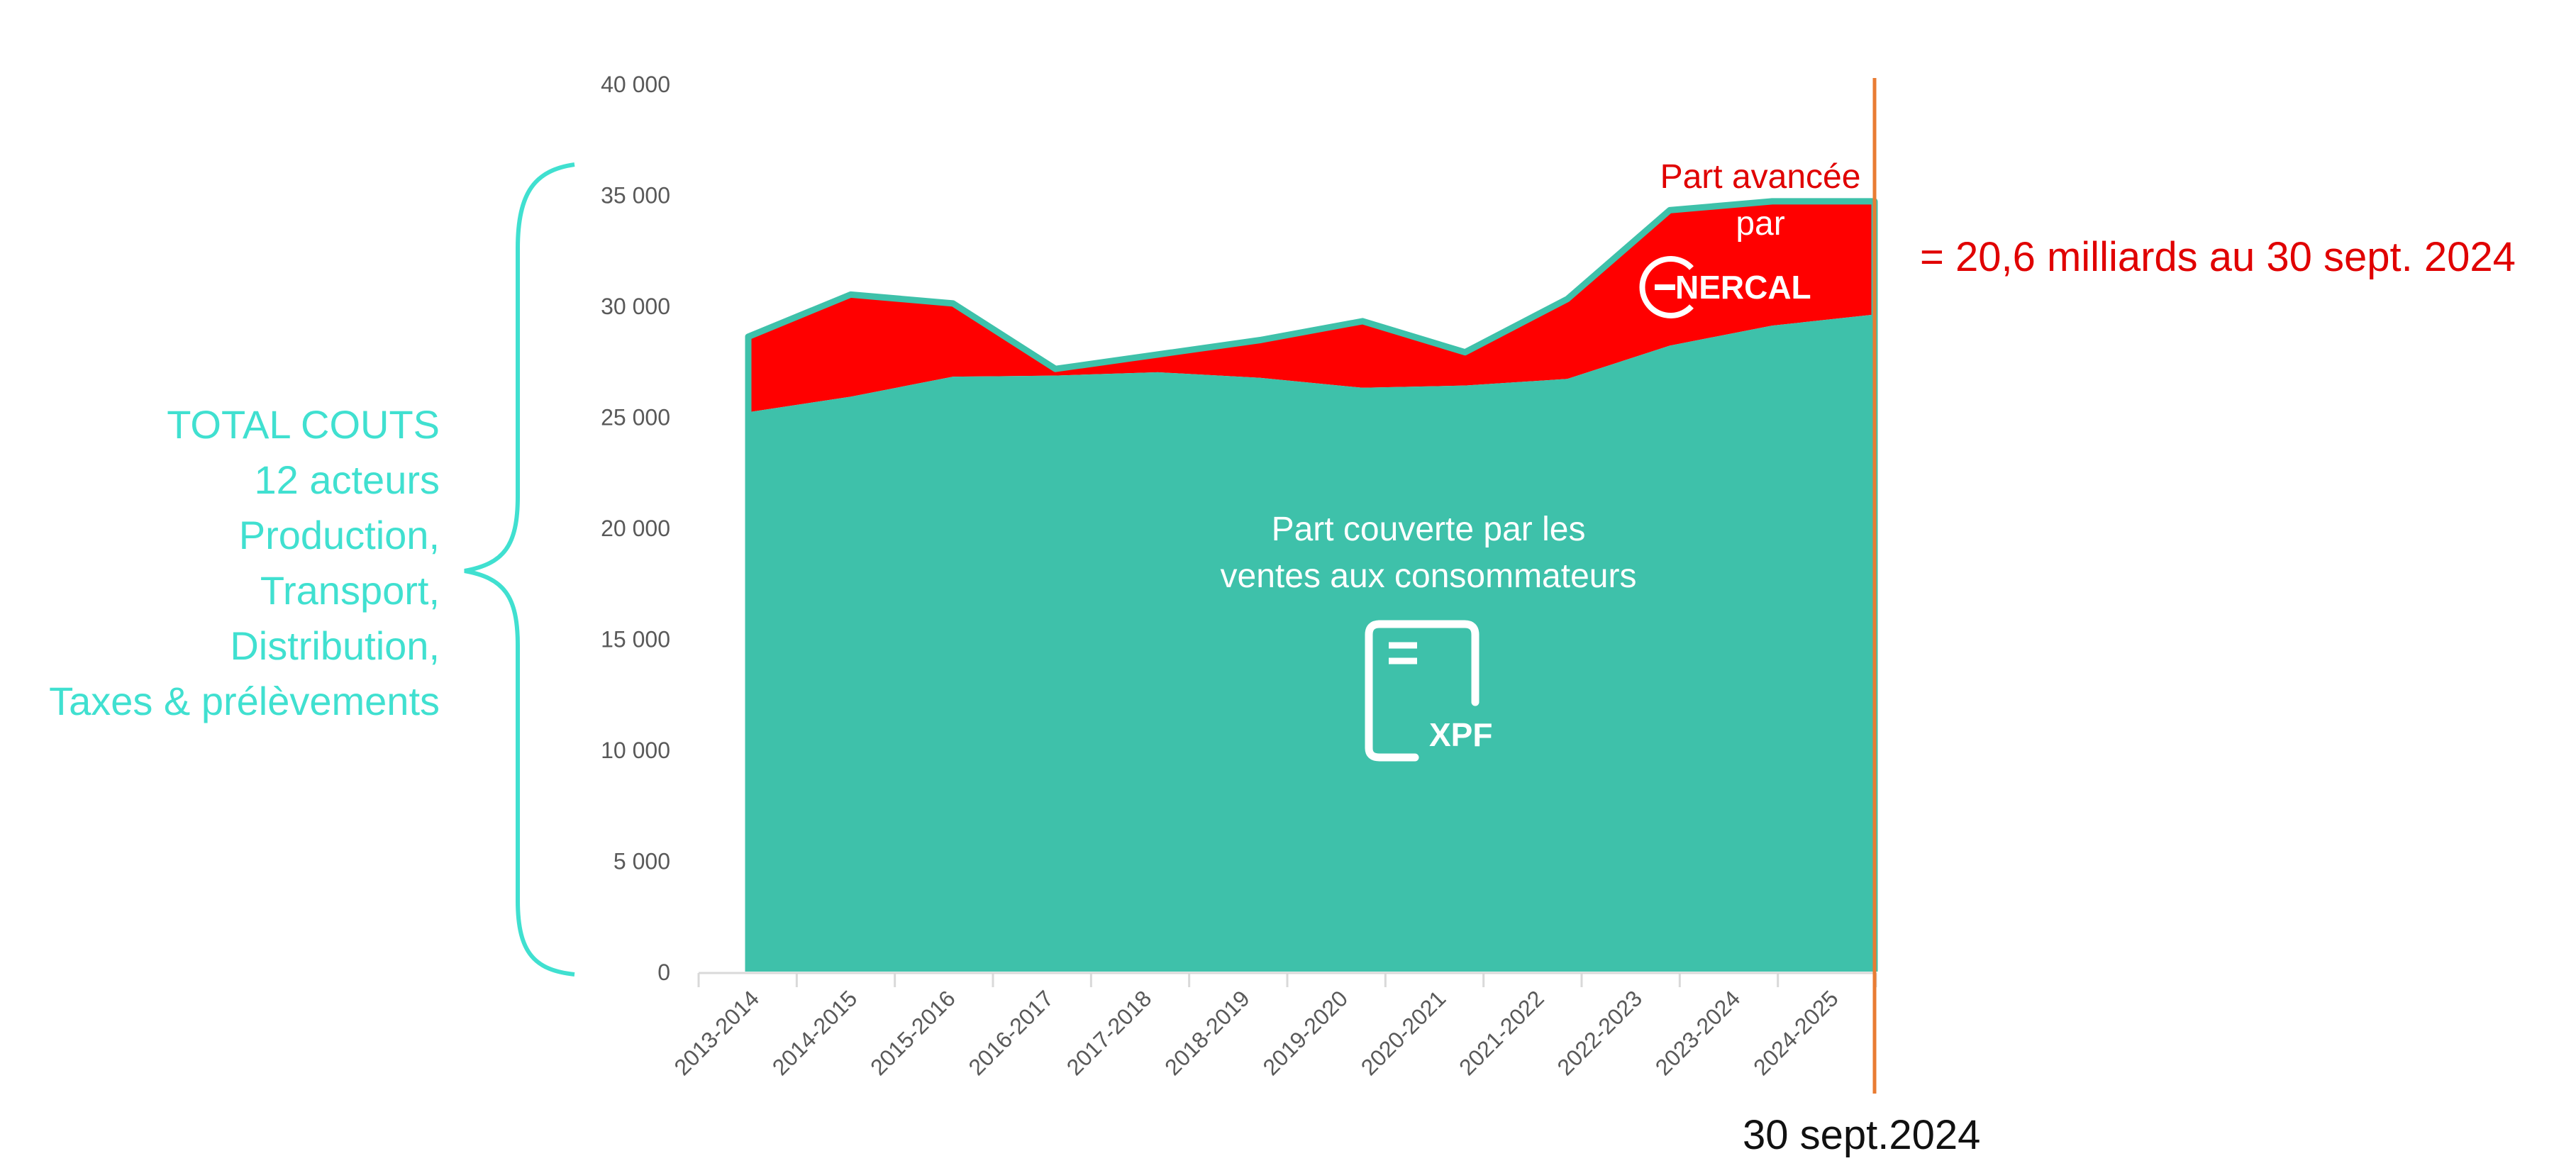 This screenshot has width=2576, height=1173. Describe the element at coordinates (339, 535) in the screenshot. I see `total-costs-line: Production,` at that location.